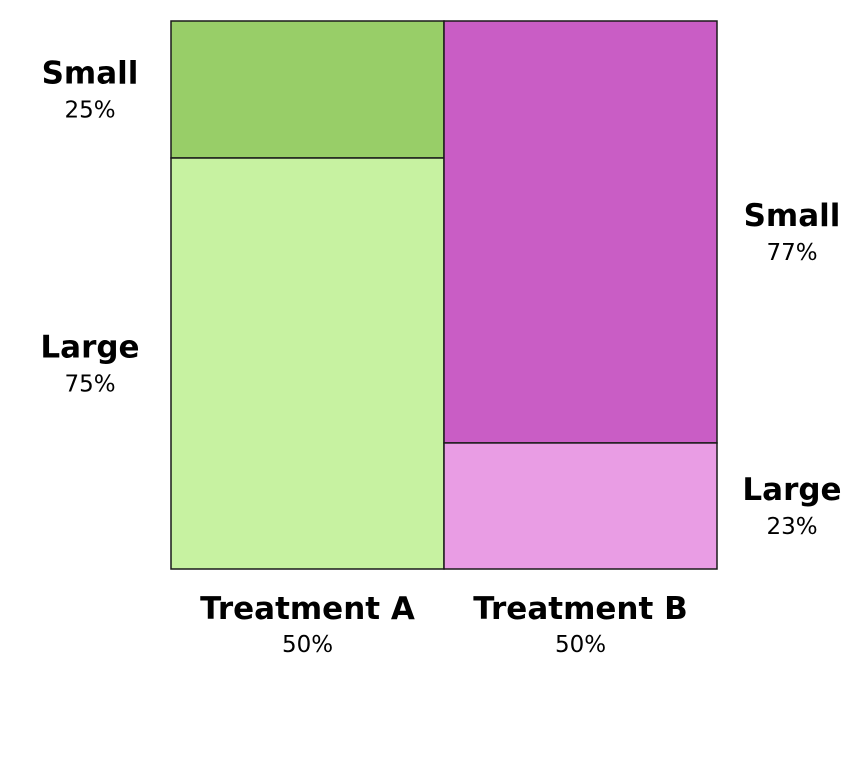  What do you see at coordinates (791, 490) in the screenshot?
I see `segment-label-1-1: Large` at bounding box center [791, 490].